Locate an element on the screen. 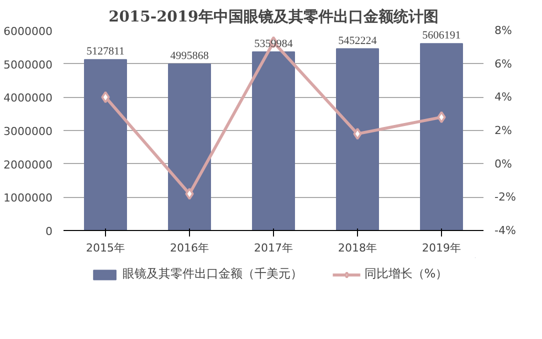 The width and height of the screenshot is (542, 339). y2-tick-label: 8% is located at coordinates (503, 30).